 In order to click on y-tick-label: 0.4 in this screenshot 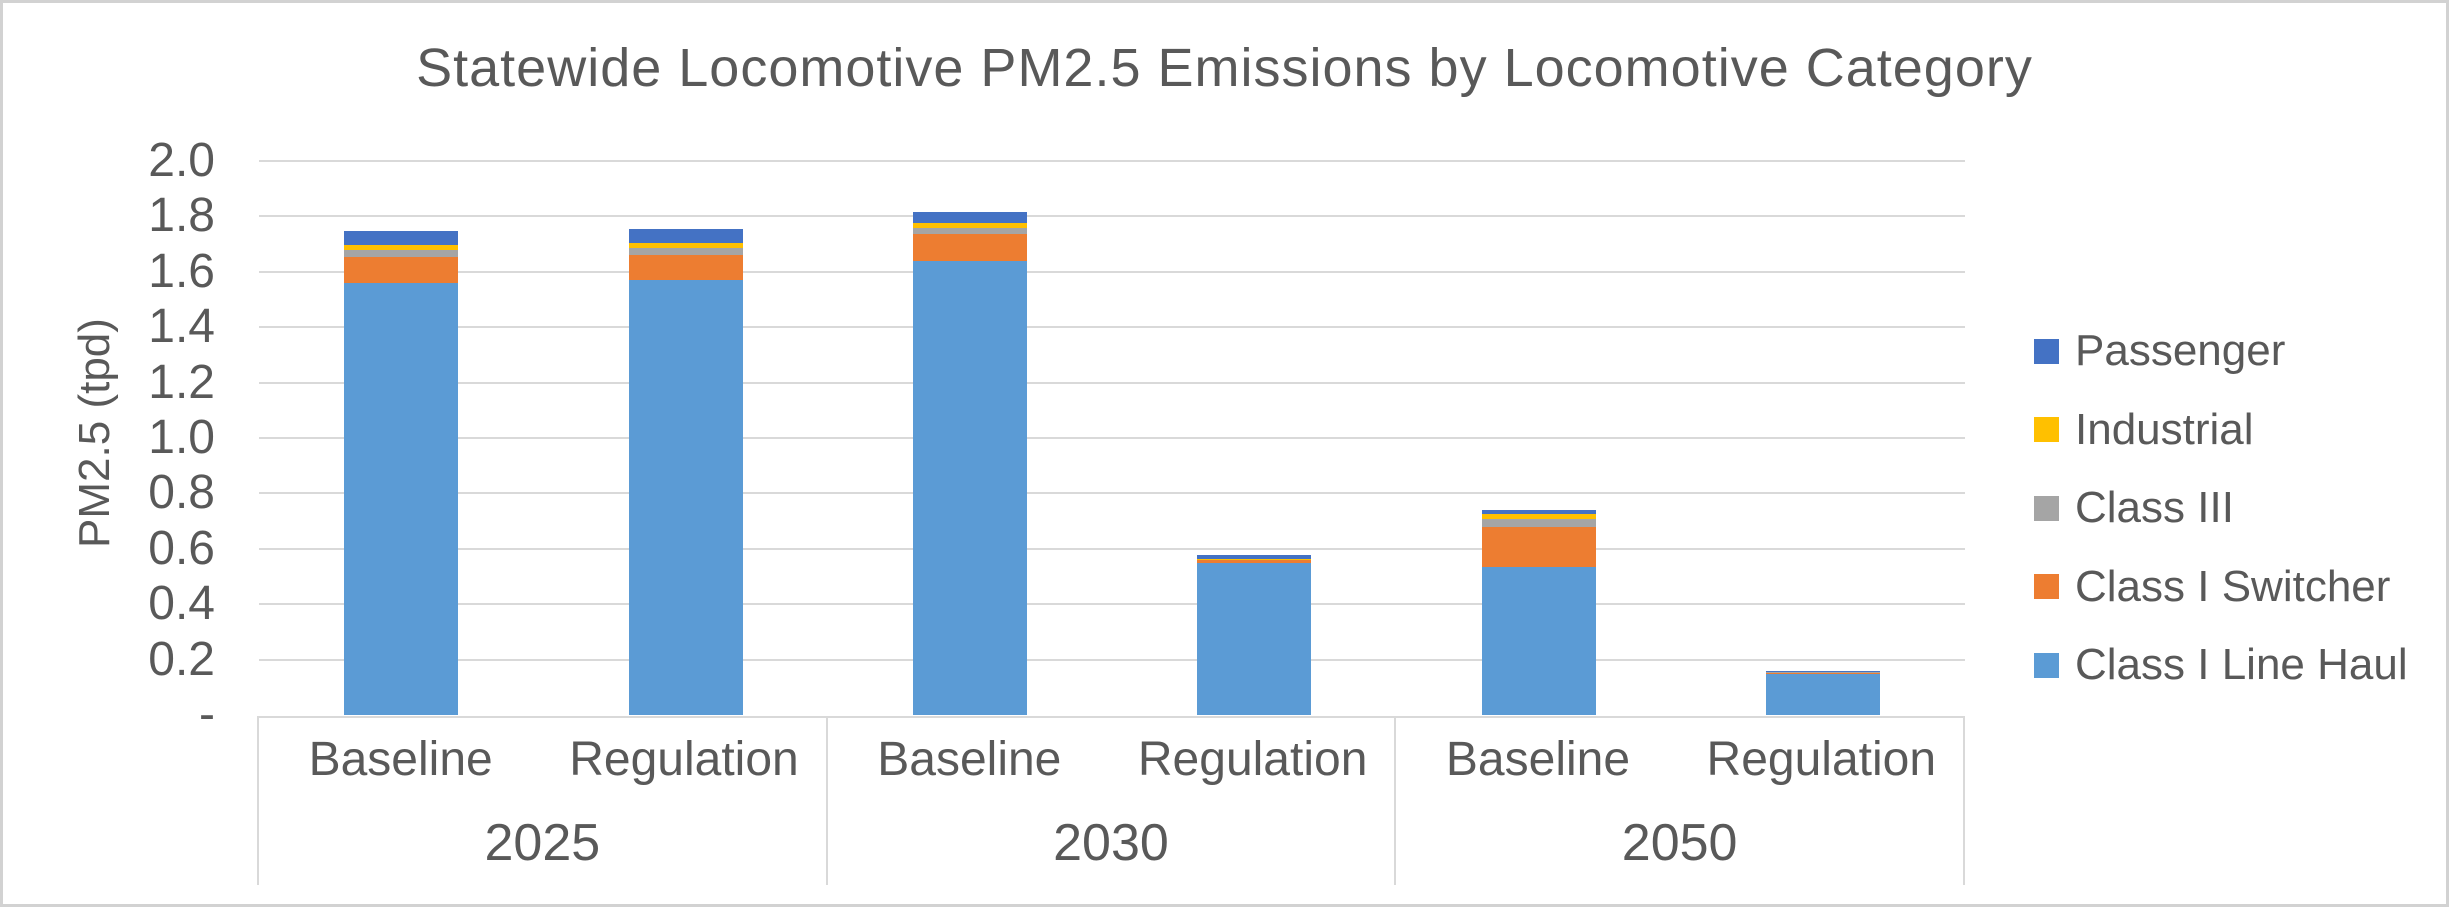, I will do `click(181, 604)`.